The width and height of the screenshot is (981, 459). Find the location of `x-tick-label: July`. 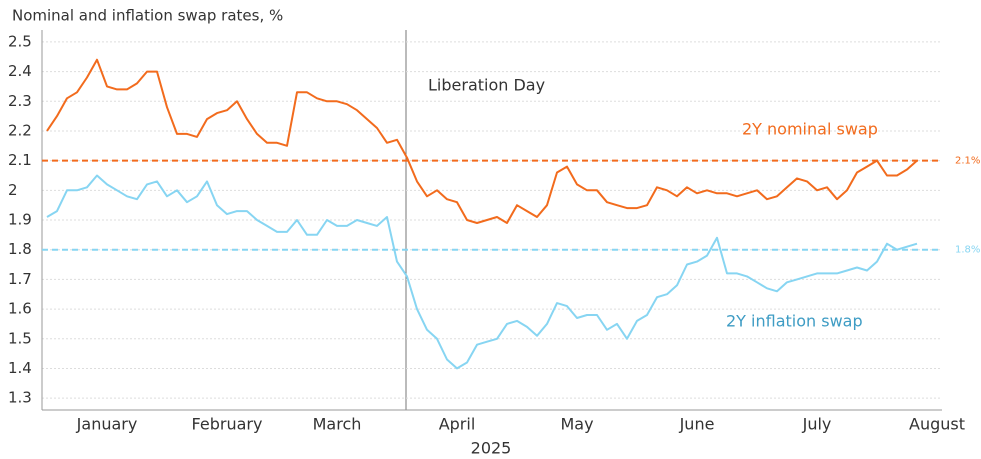

x-tick-label: July is located at coordinates (817, 424).